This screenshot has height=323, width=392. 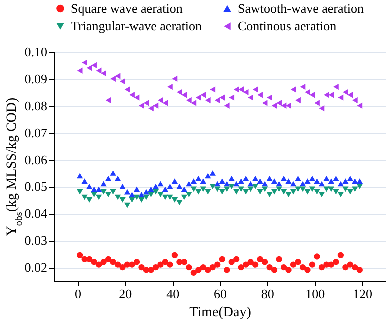 I want to click on y-tick-label: 0.09, so click(x=36, y=78).